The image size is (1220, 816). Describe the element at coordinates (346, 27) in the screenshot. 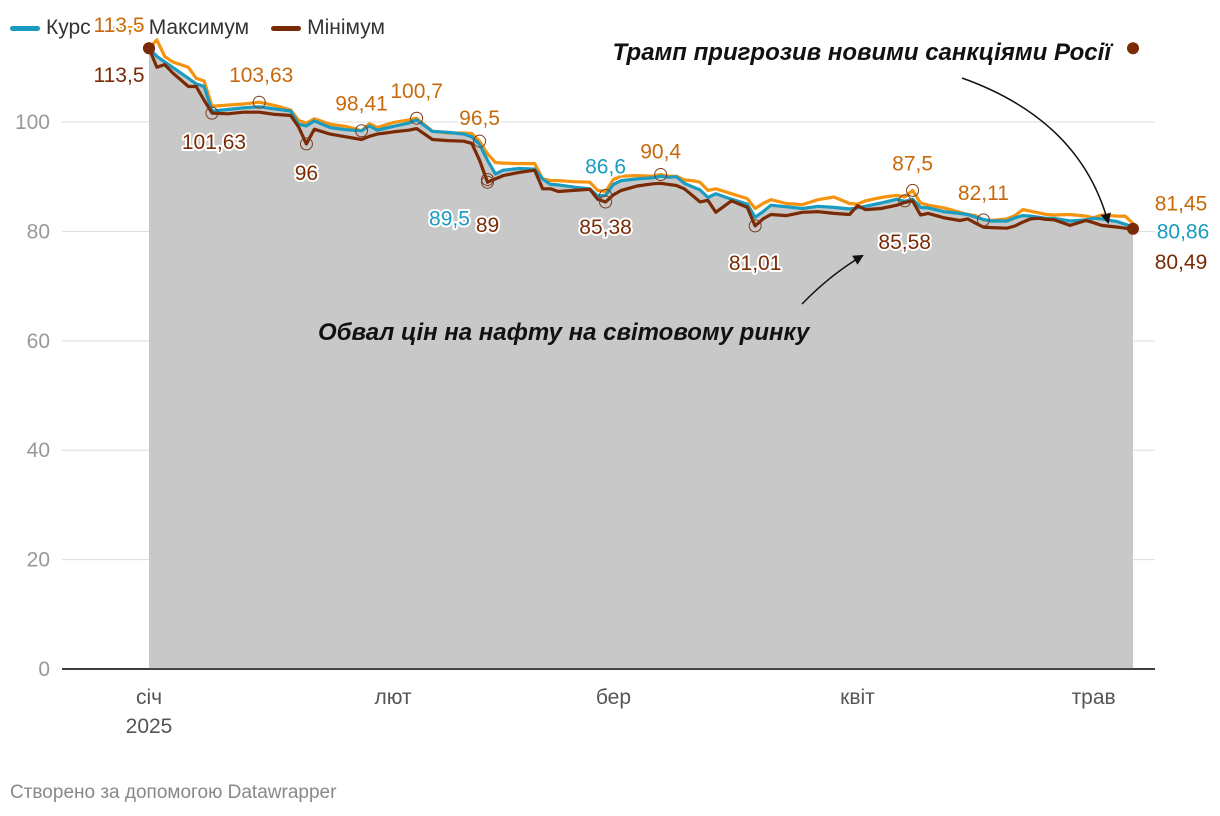

I see `legend-label-min: Мінімум` at that location.